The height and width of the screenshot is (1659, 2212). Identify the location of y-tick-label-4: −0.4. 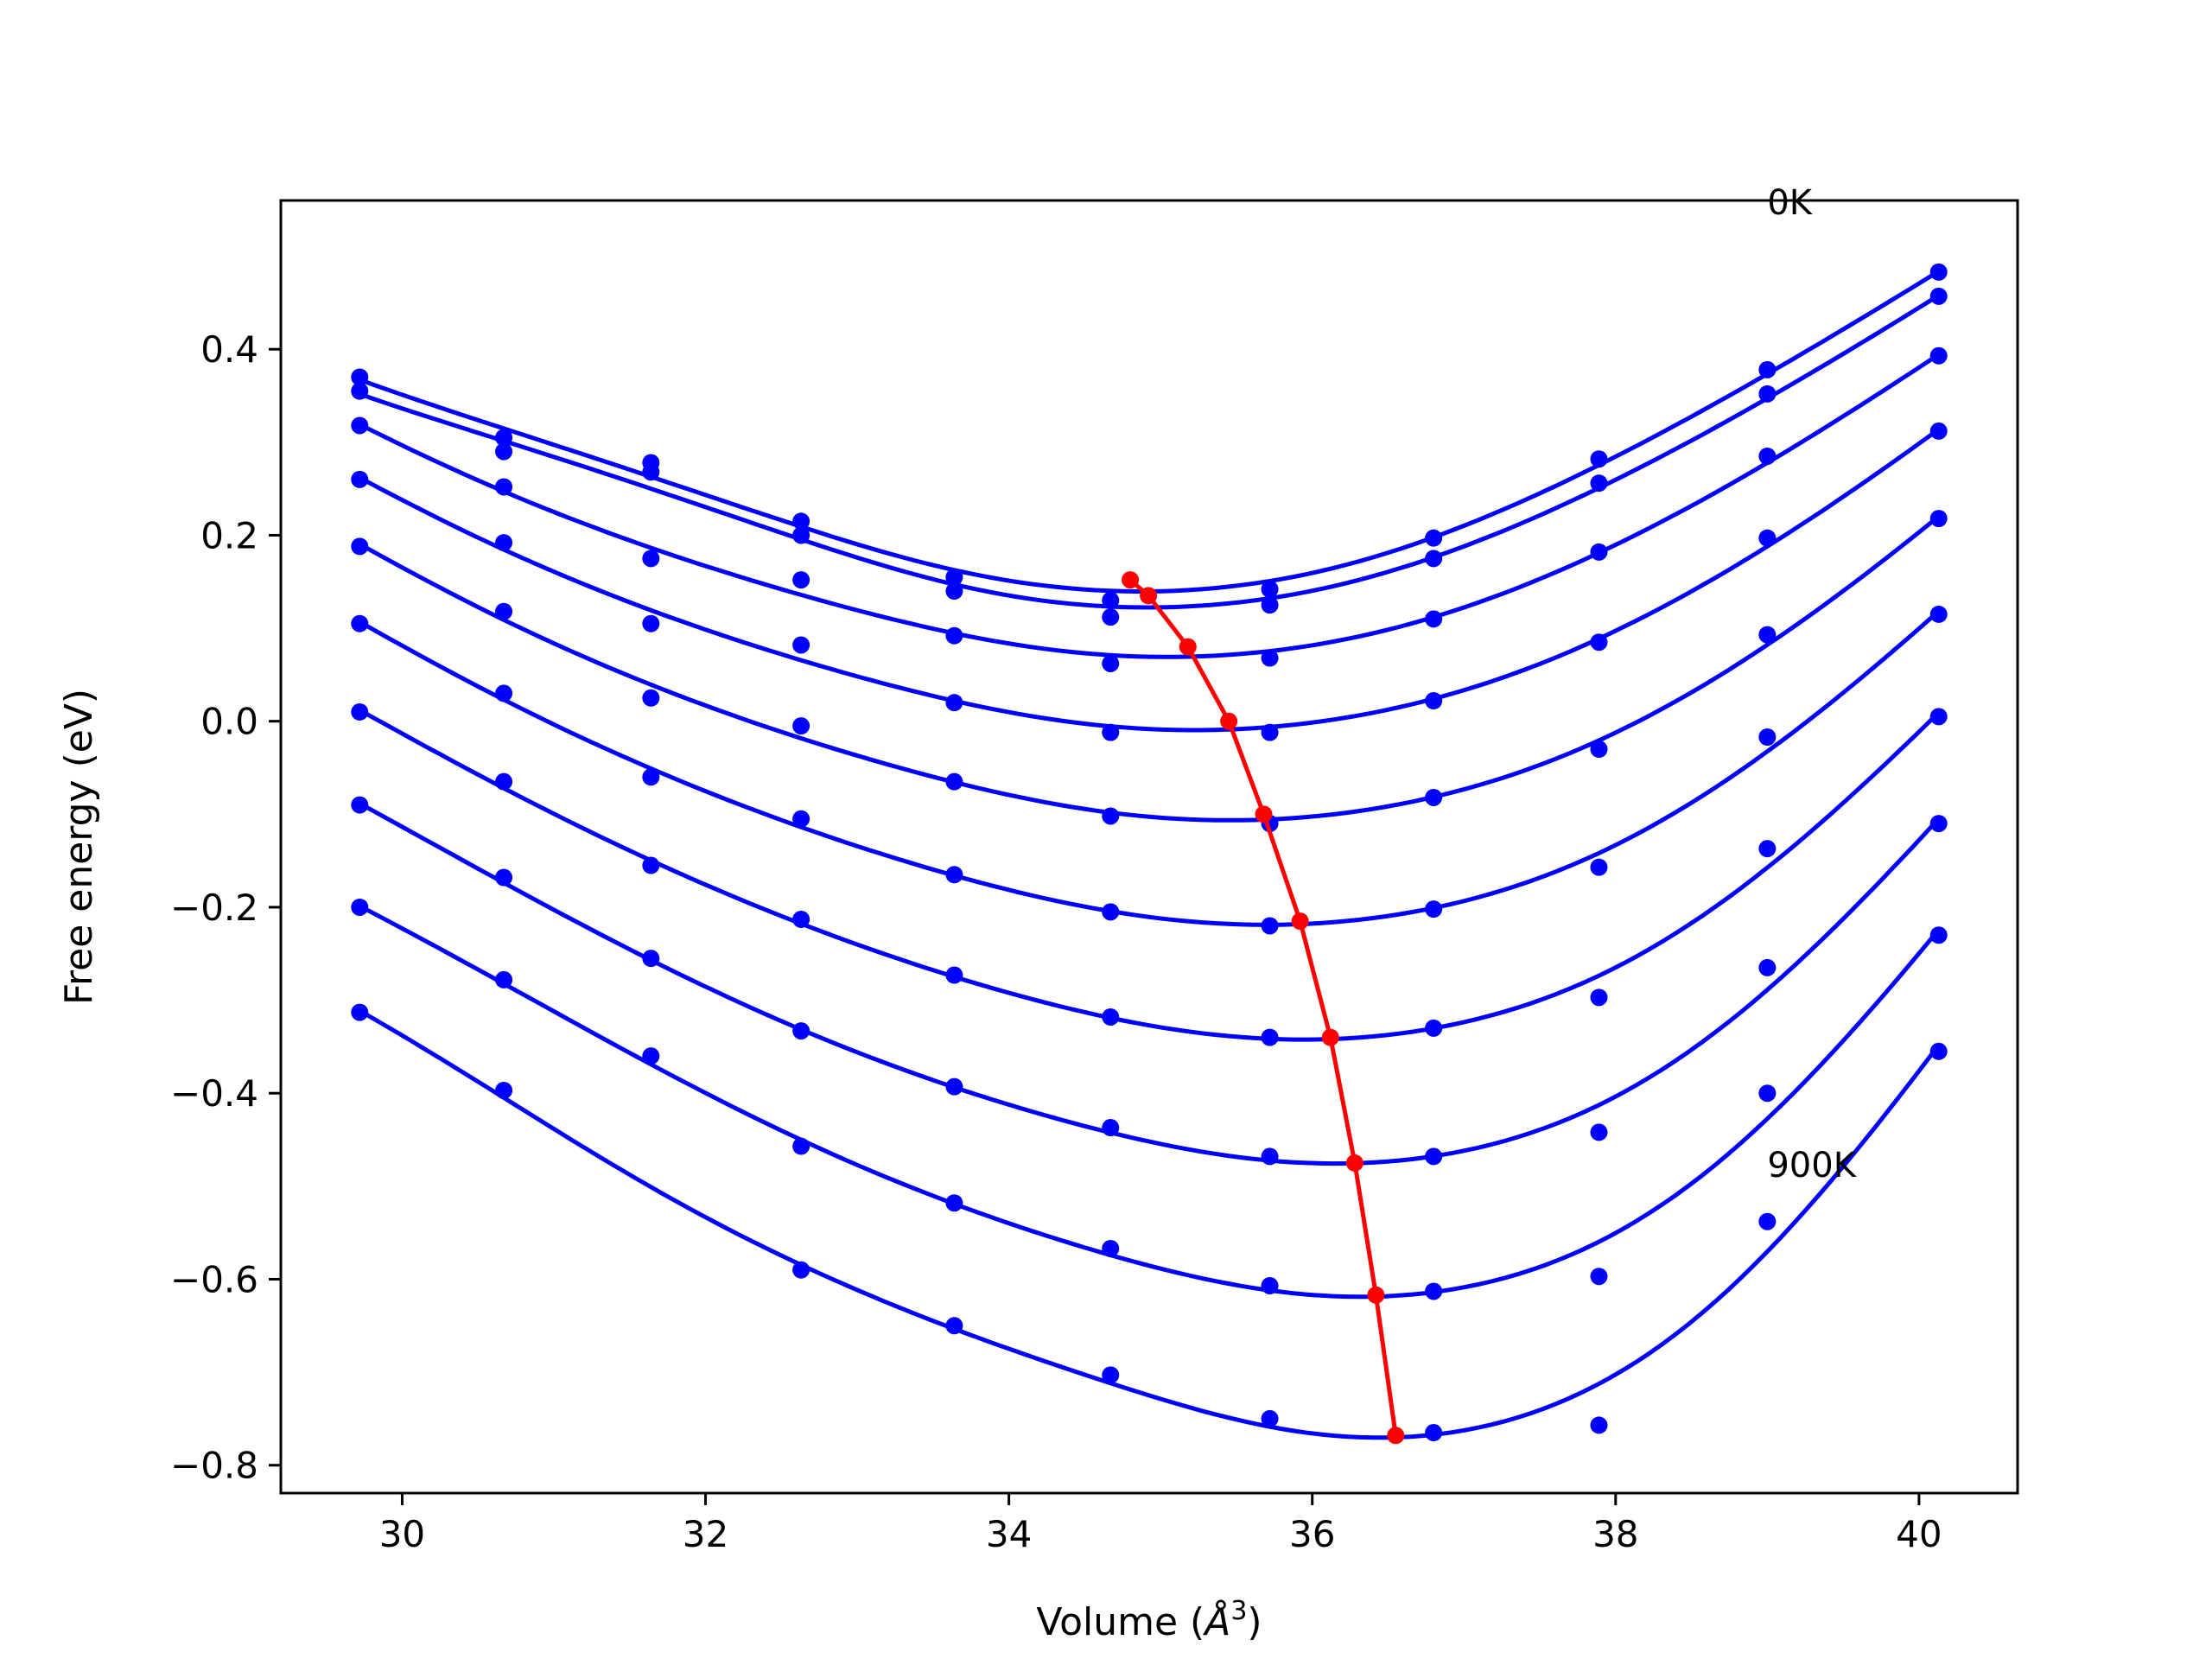
(214, 1093).